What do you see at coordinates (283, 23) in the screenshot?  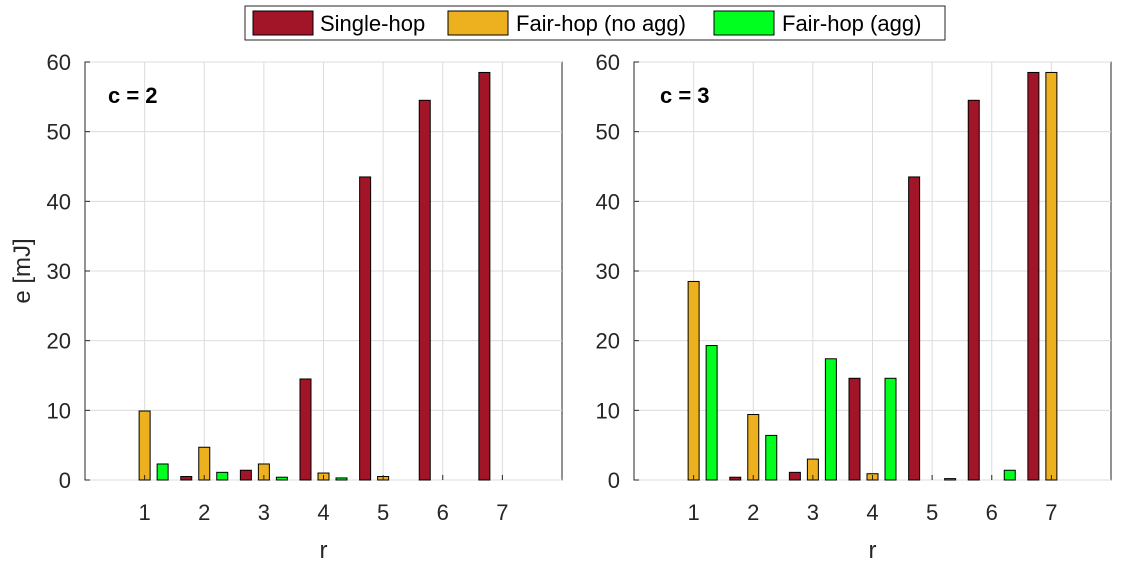 I see `legend-swatch-single-hop` at bounding box center [283, 23].